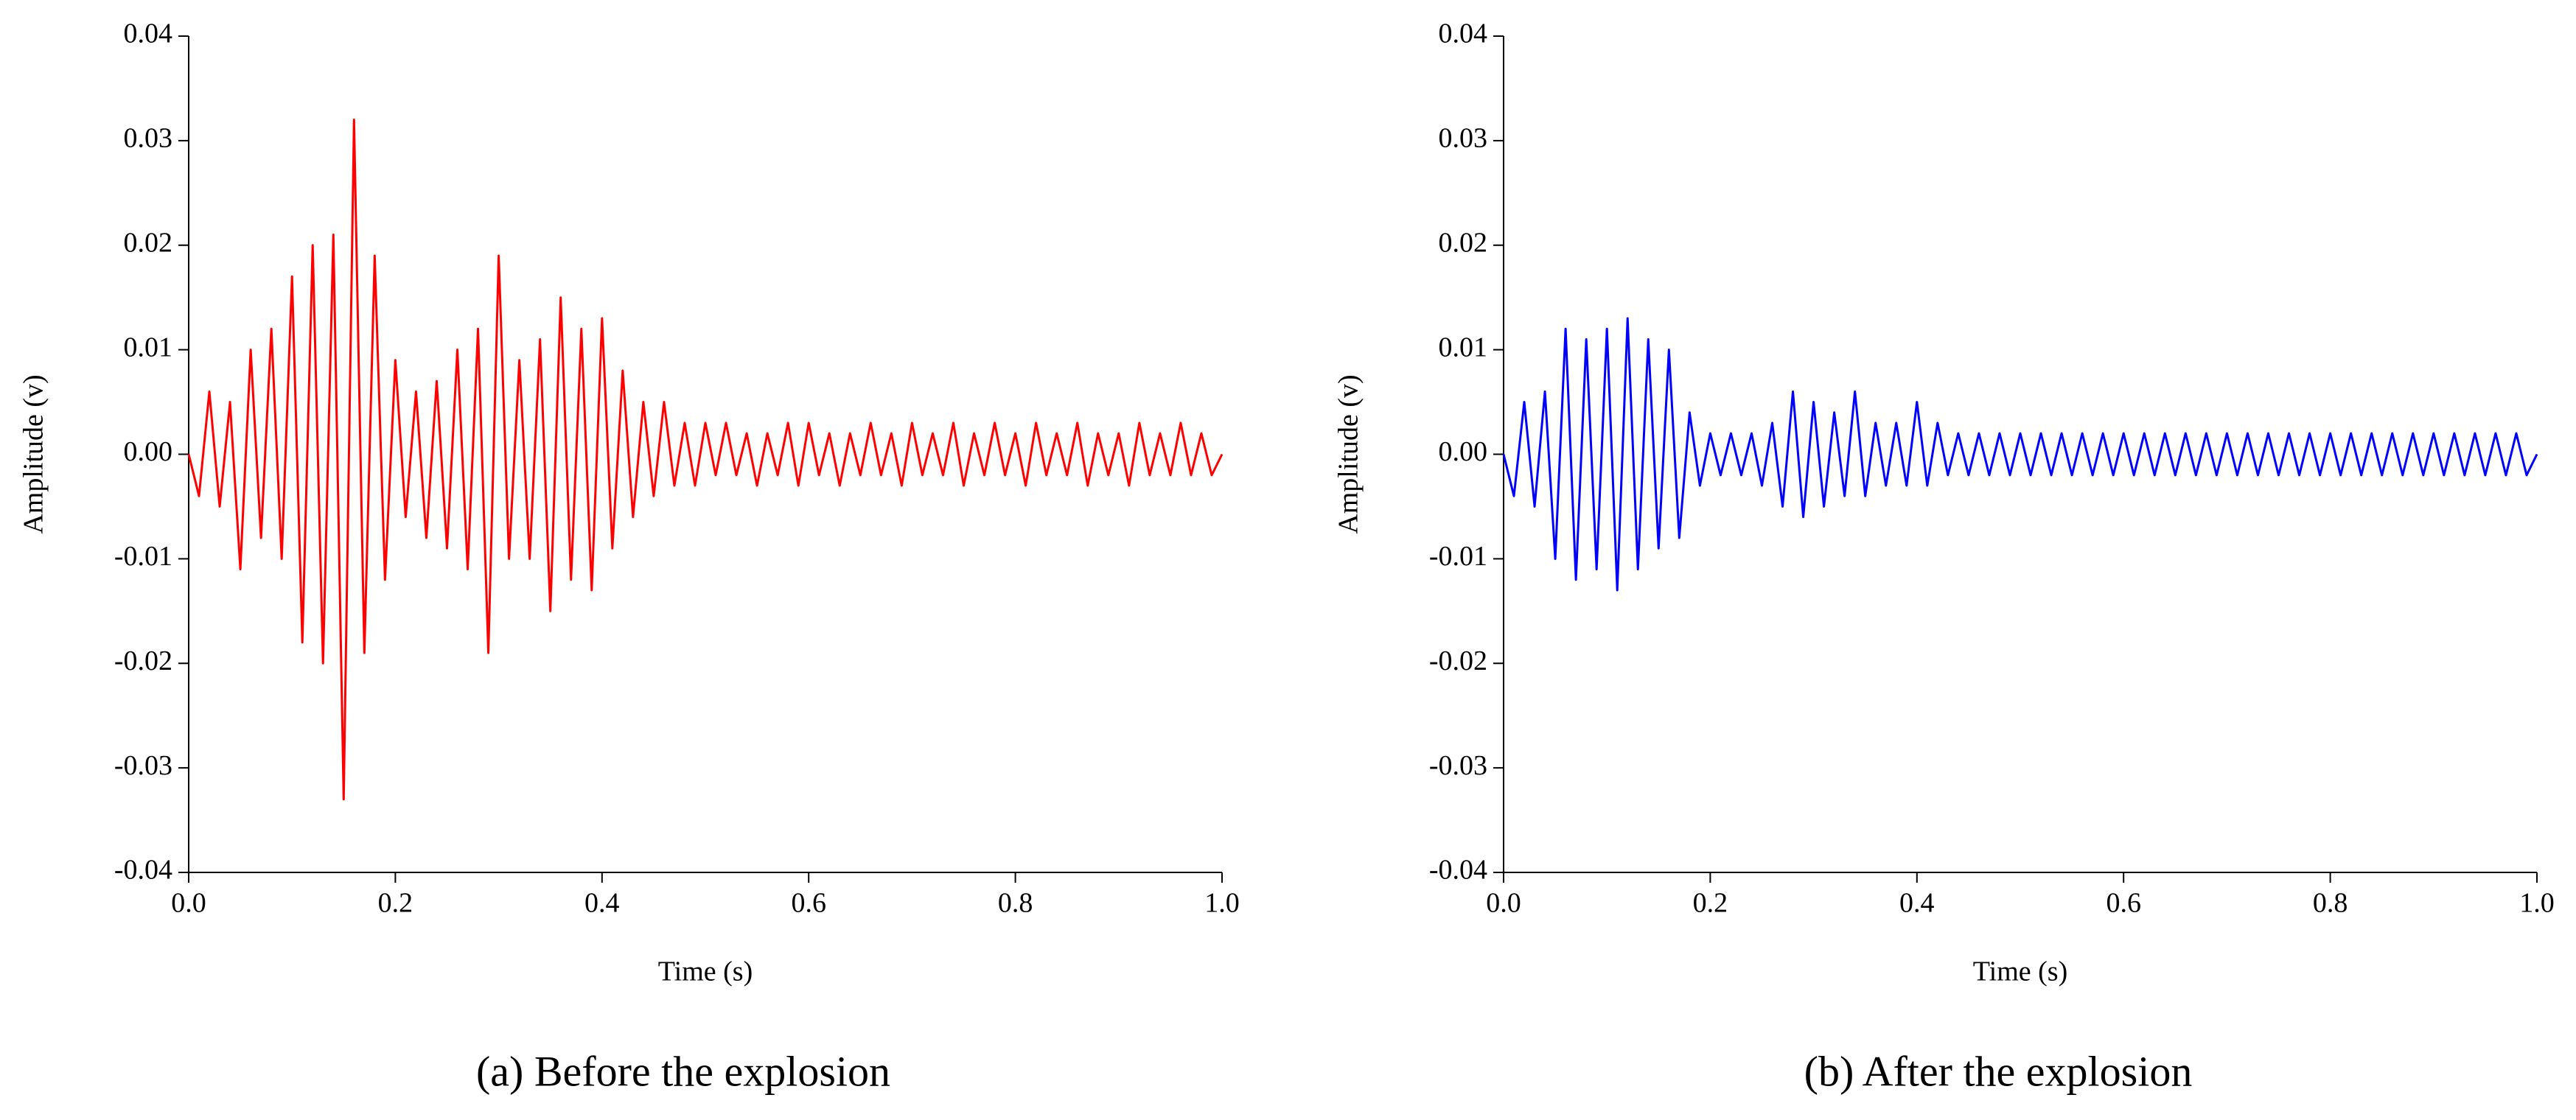  I want to click on signal-line, so click(2020, 454).